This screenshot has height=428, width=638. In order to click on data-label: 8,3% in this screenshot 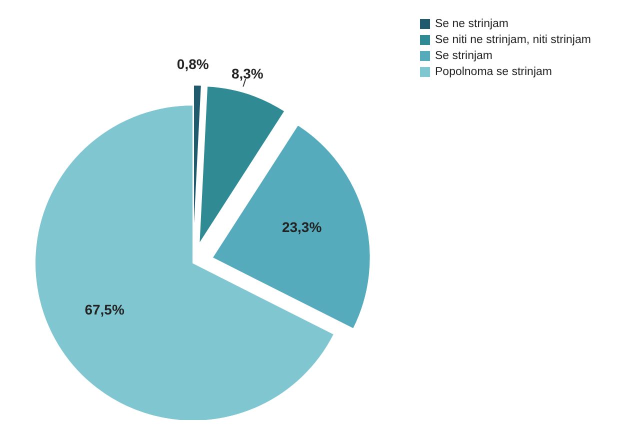, I will do `click(247, 73)`.